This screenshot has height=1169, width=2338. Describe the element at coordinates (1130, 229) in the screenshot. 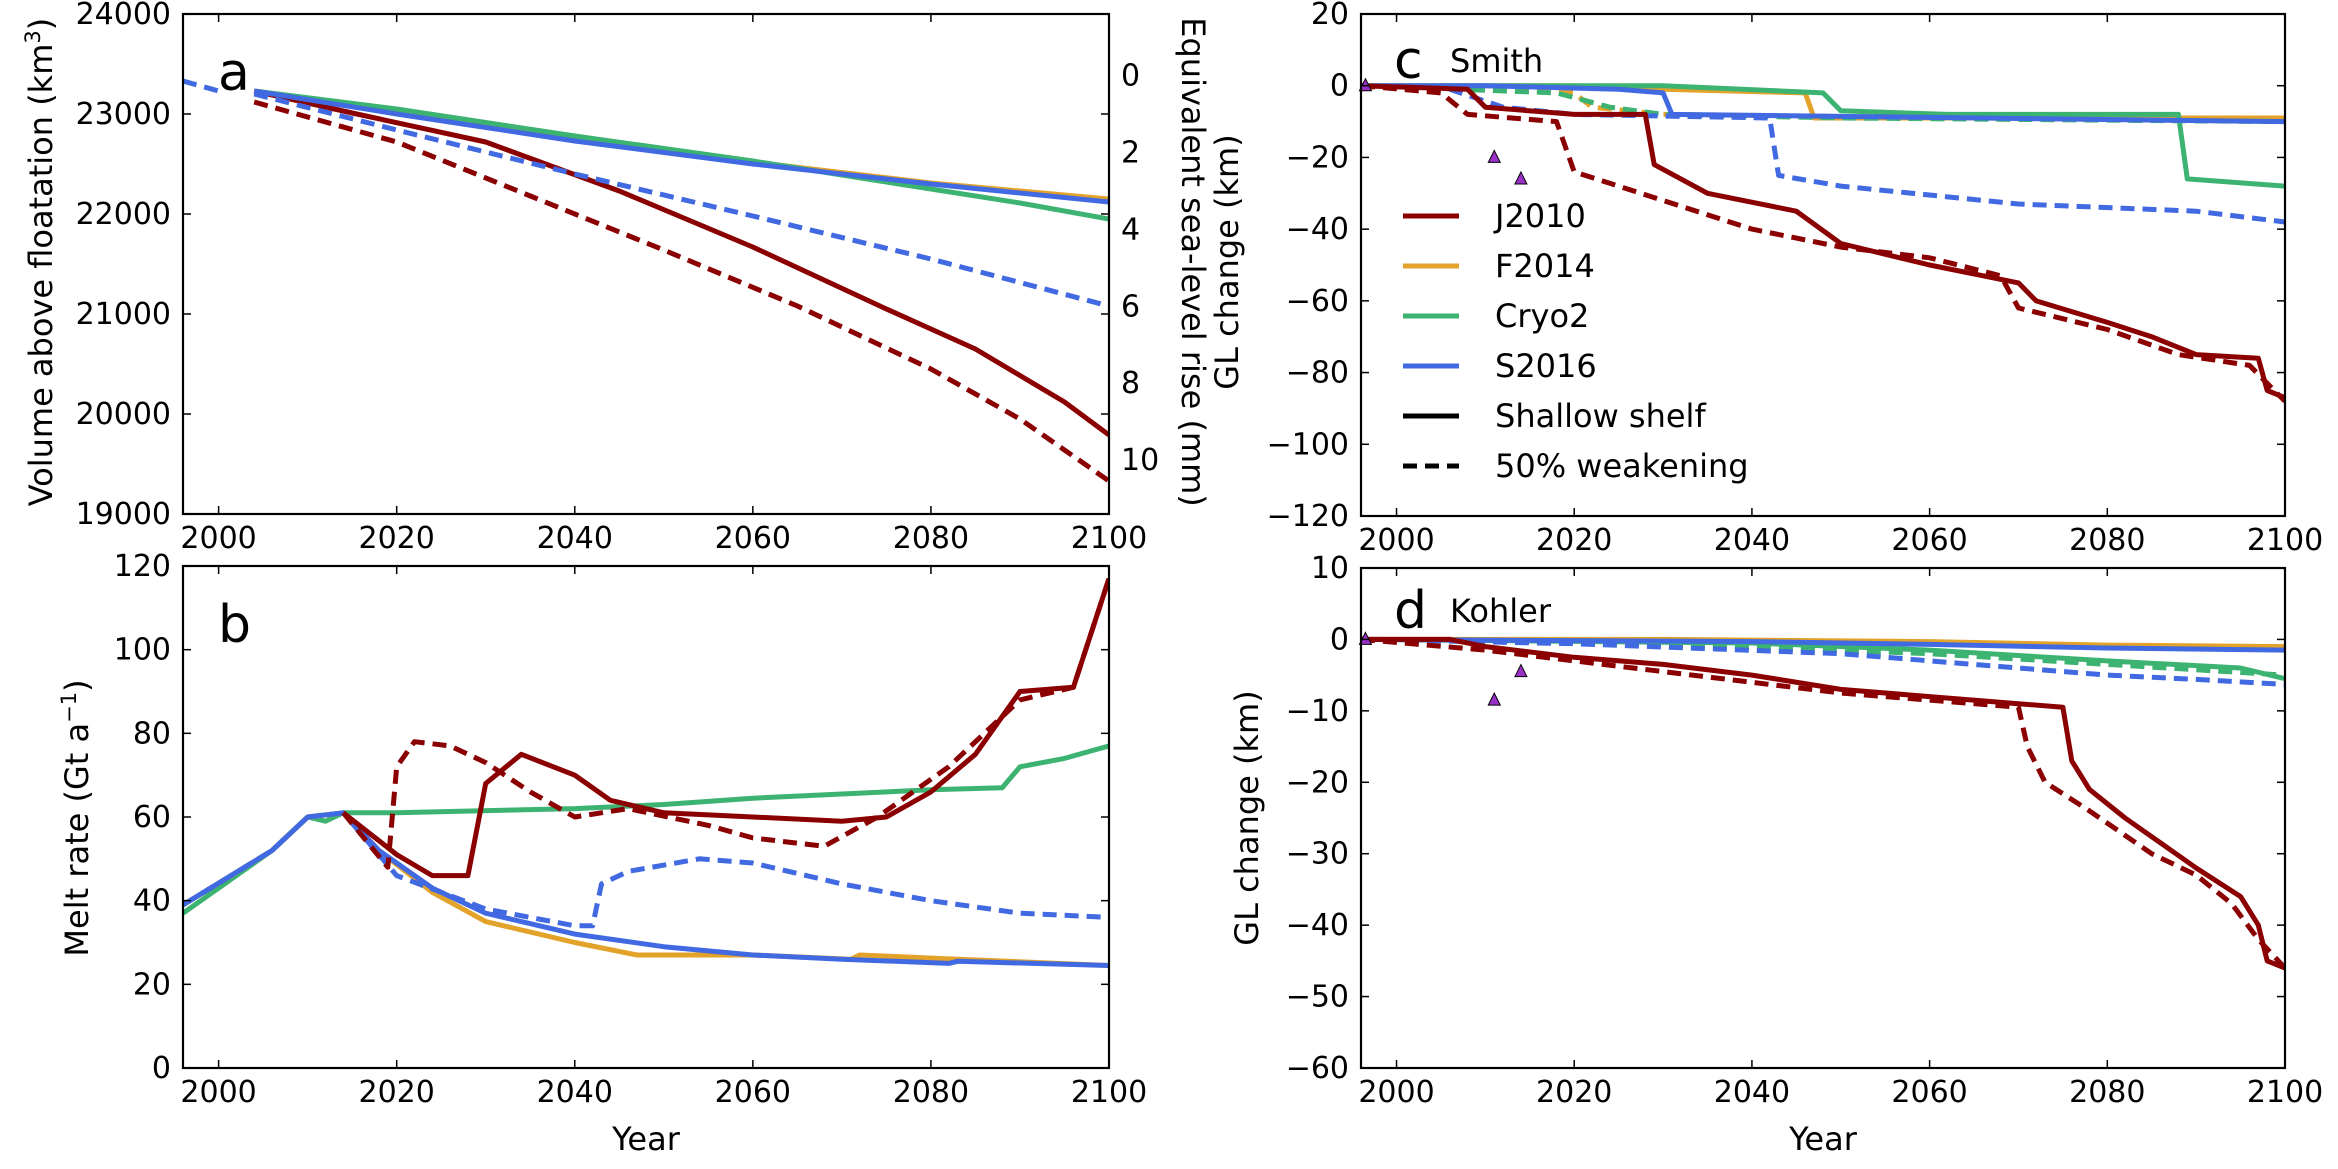

I see `y2-tick-label: 4` at that location.